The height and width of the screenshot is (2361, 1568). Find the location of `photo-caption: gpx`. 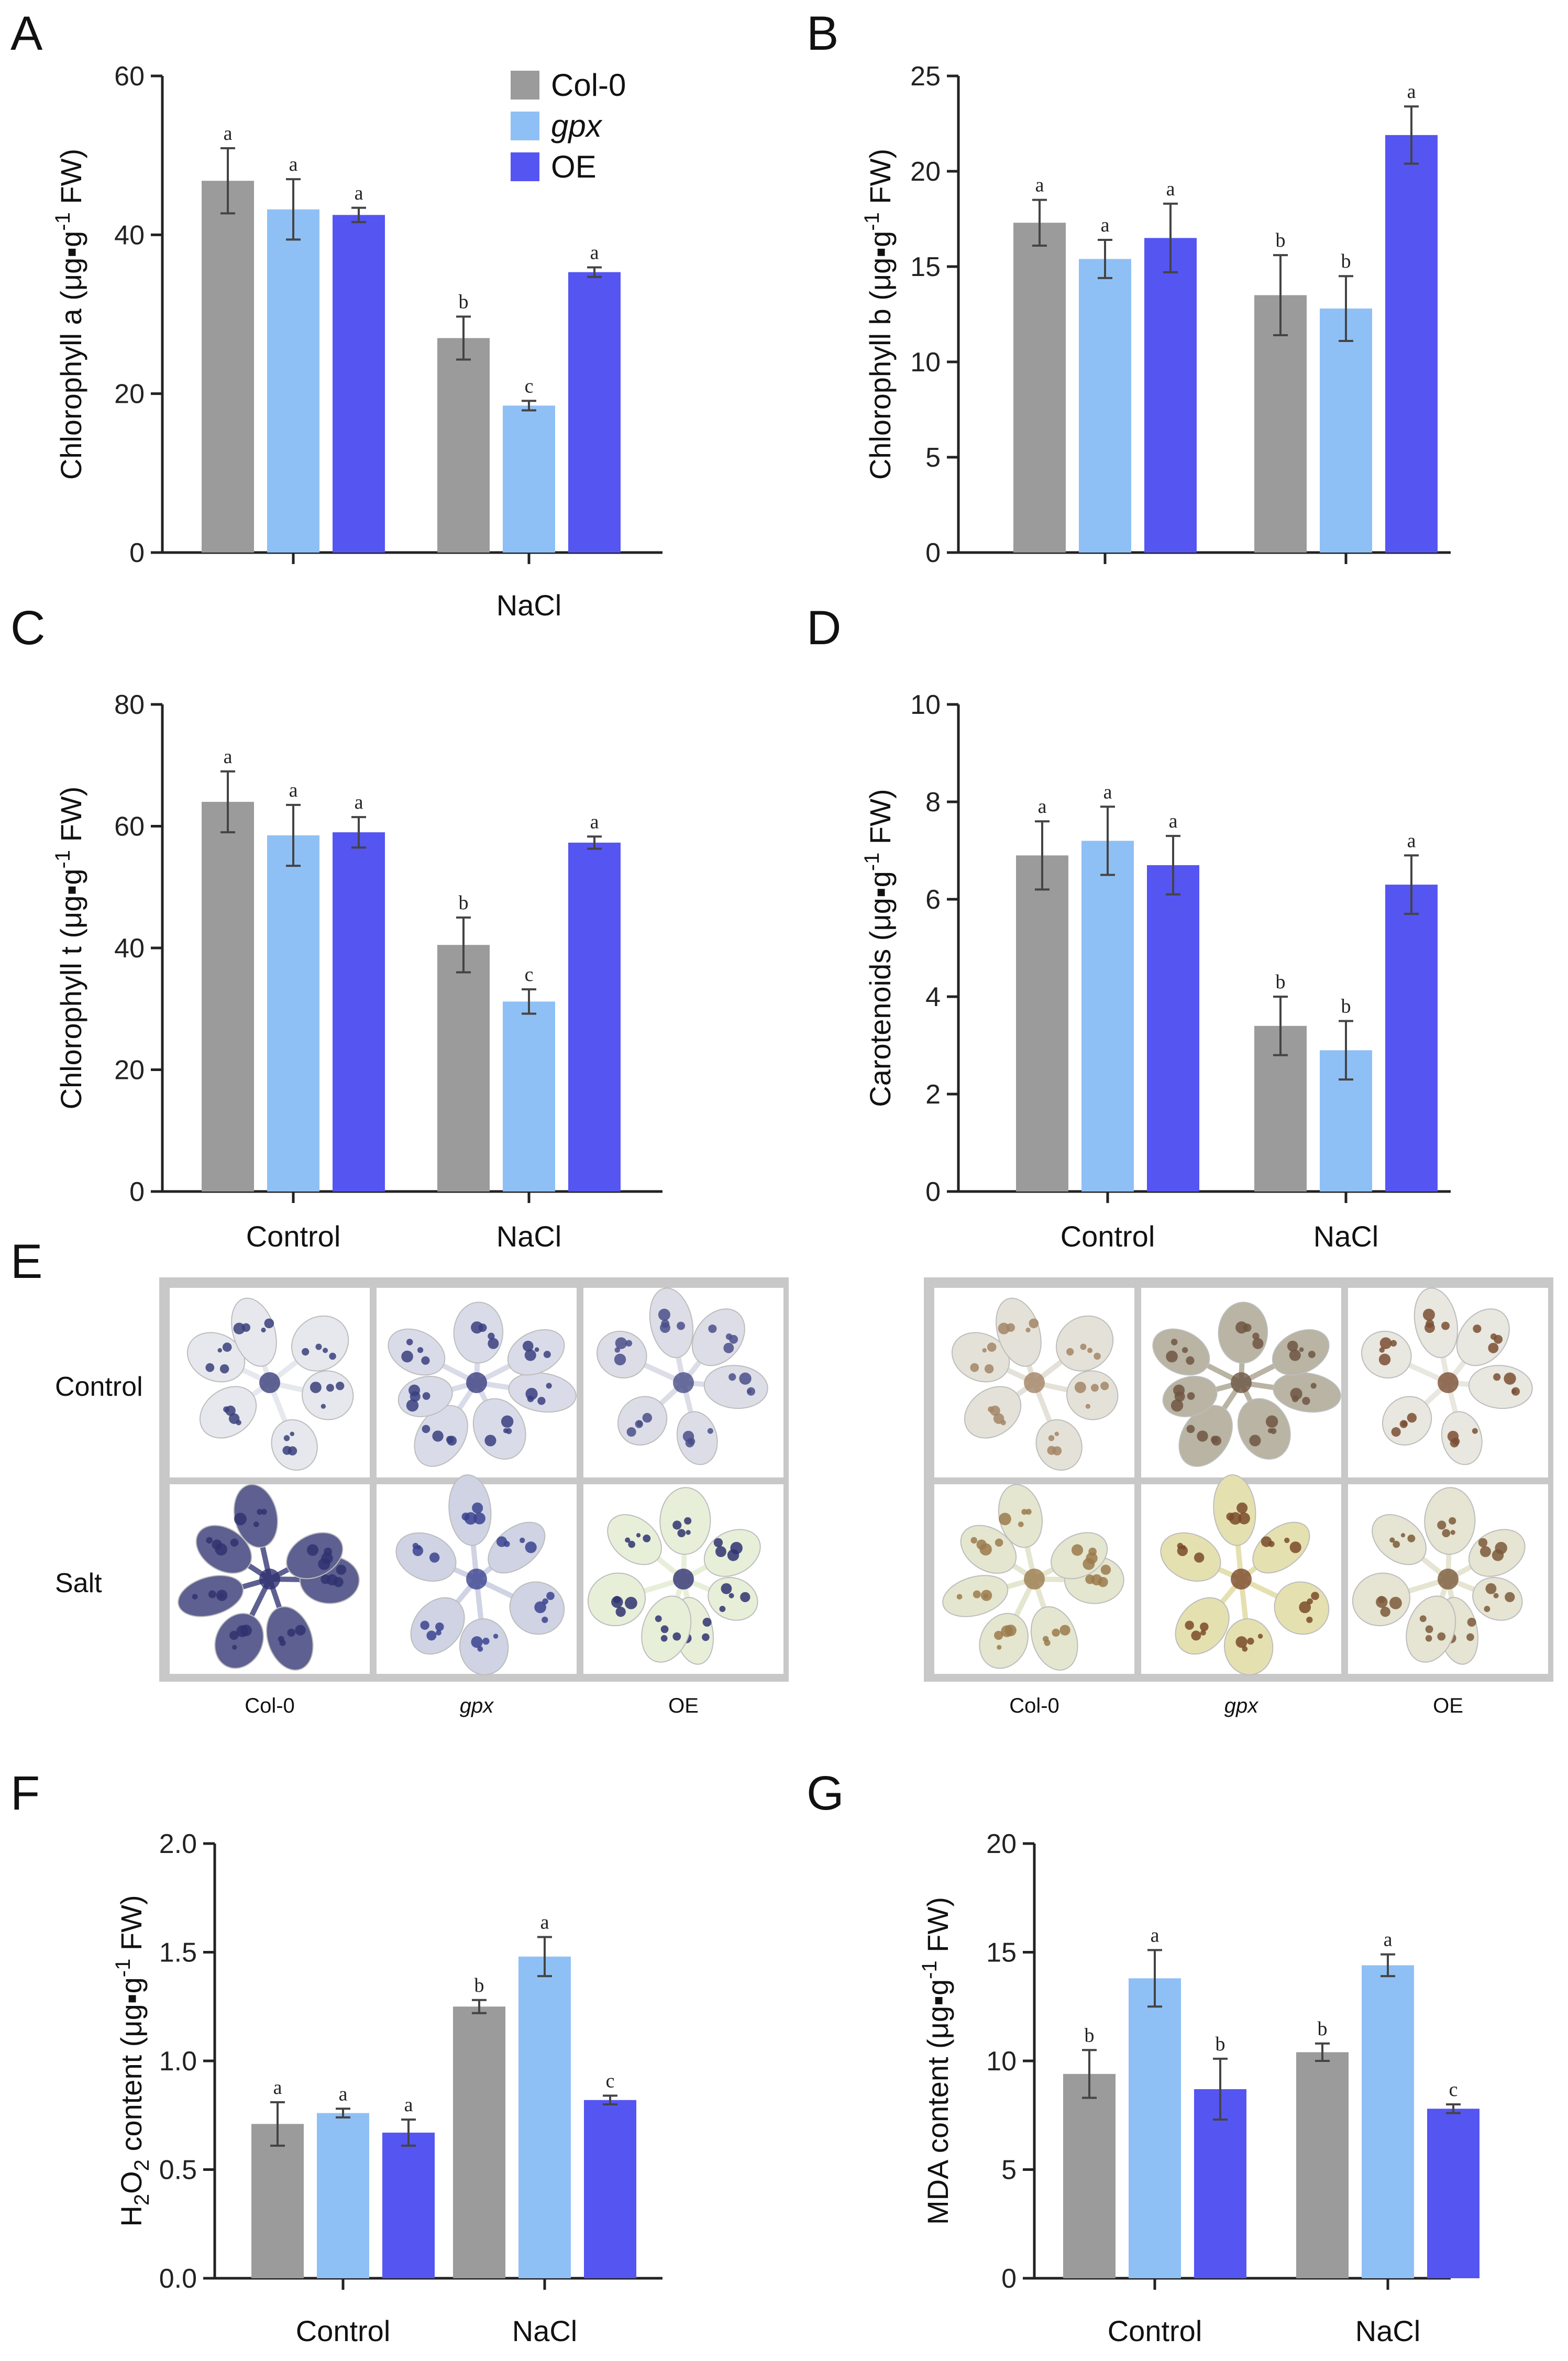

photo-caption: gpx is located at coordinates (1241, 1705).